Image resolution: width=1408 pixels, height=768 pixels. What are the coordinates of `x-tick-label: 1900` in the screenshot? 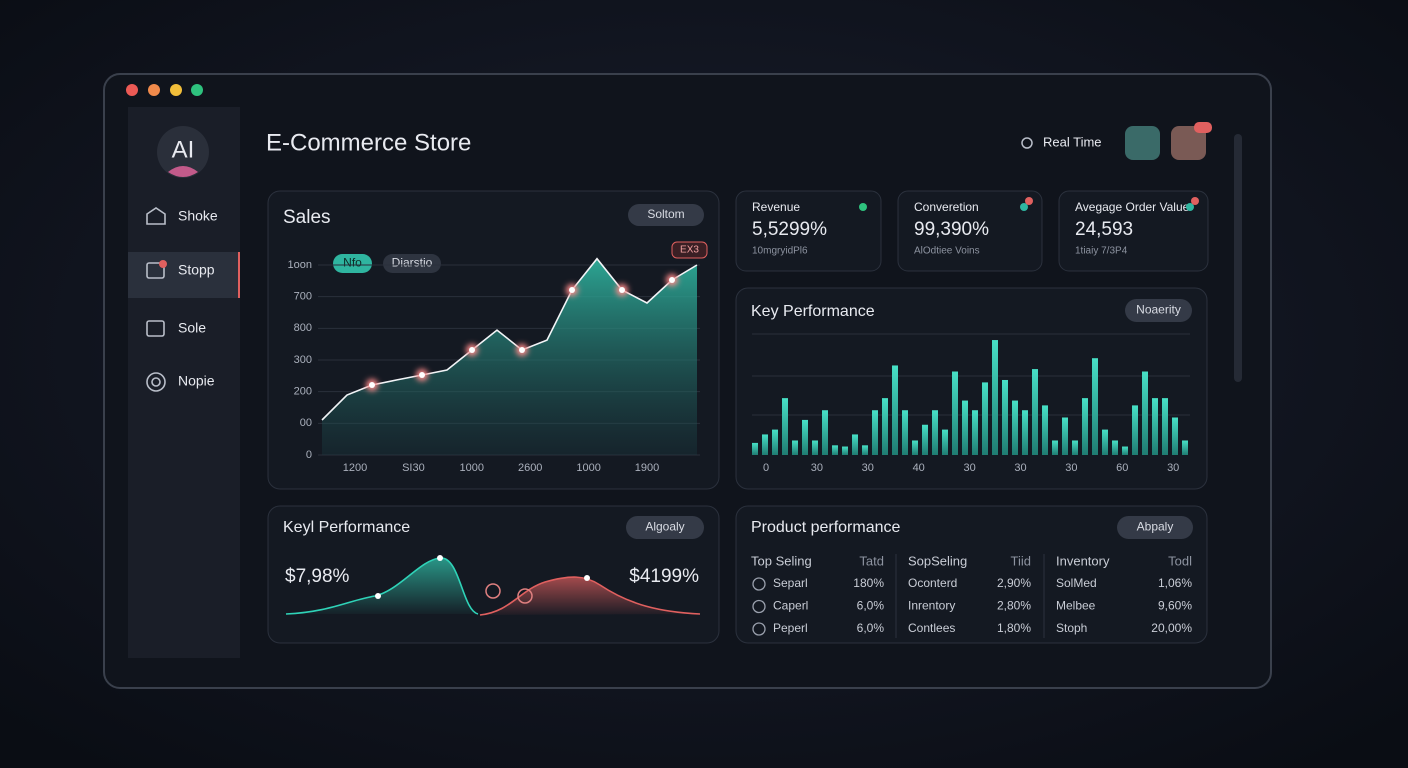 It's located at (647, 468).